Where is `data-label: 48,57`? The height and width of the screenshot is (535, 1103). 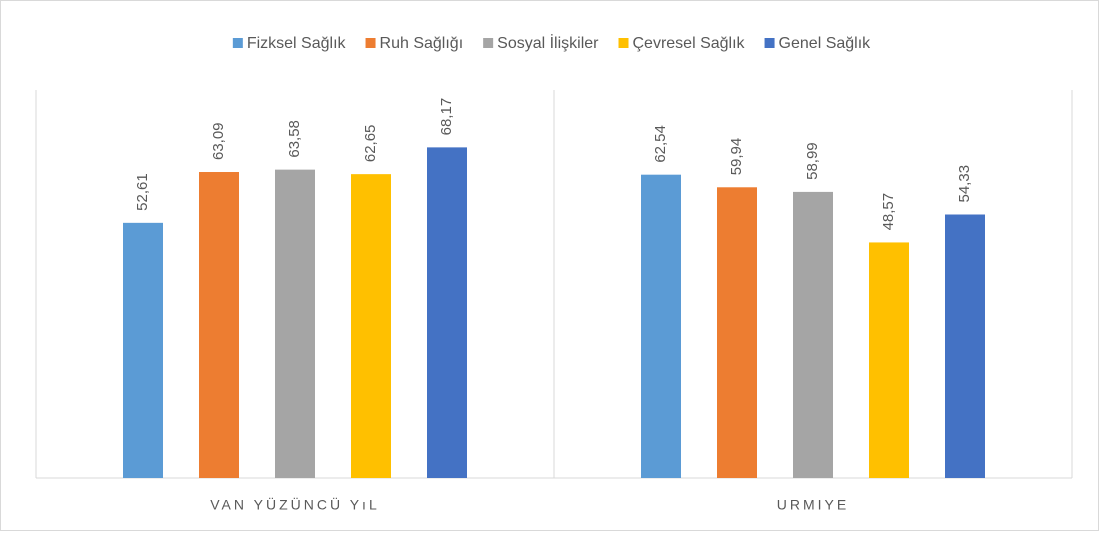 data-label: 48,57 is located at coordinates (888, 212).